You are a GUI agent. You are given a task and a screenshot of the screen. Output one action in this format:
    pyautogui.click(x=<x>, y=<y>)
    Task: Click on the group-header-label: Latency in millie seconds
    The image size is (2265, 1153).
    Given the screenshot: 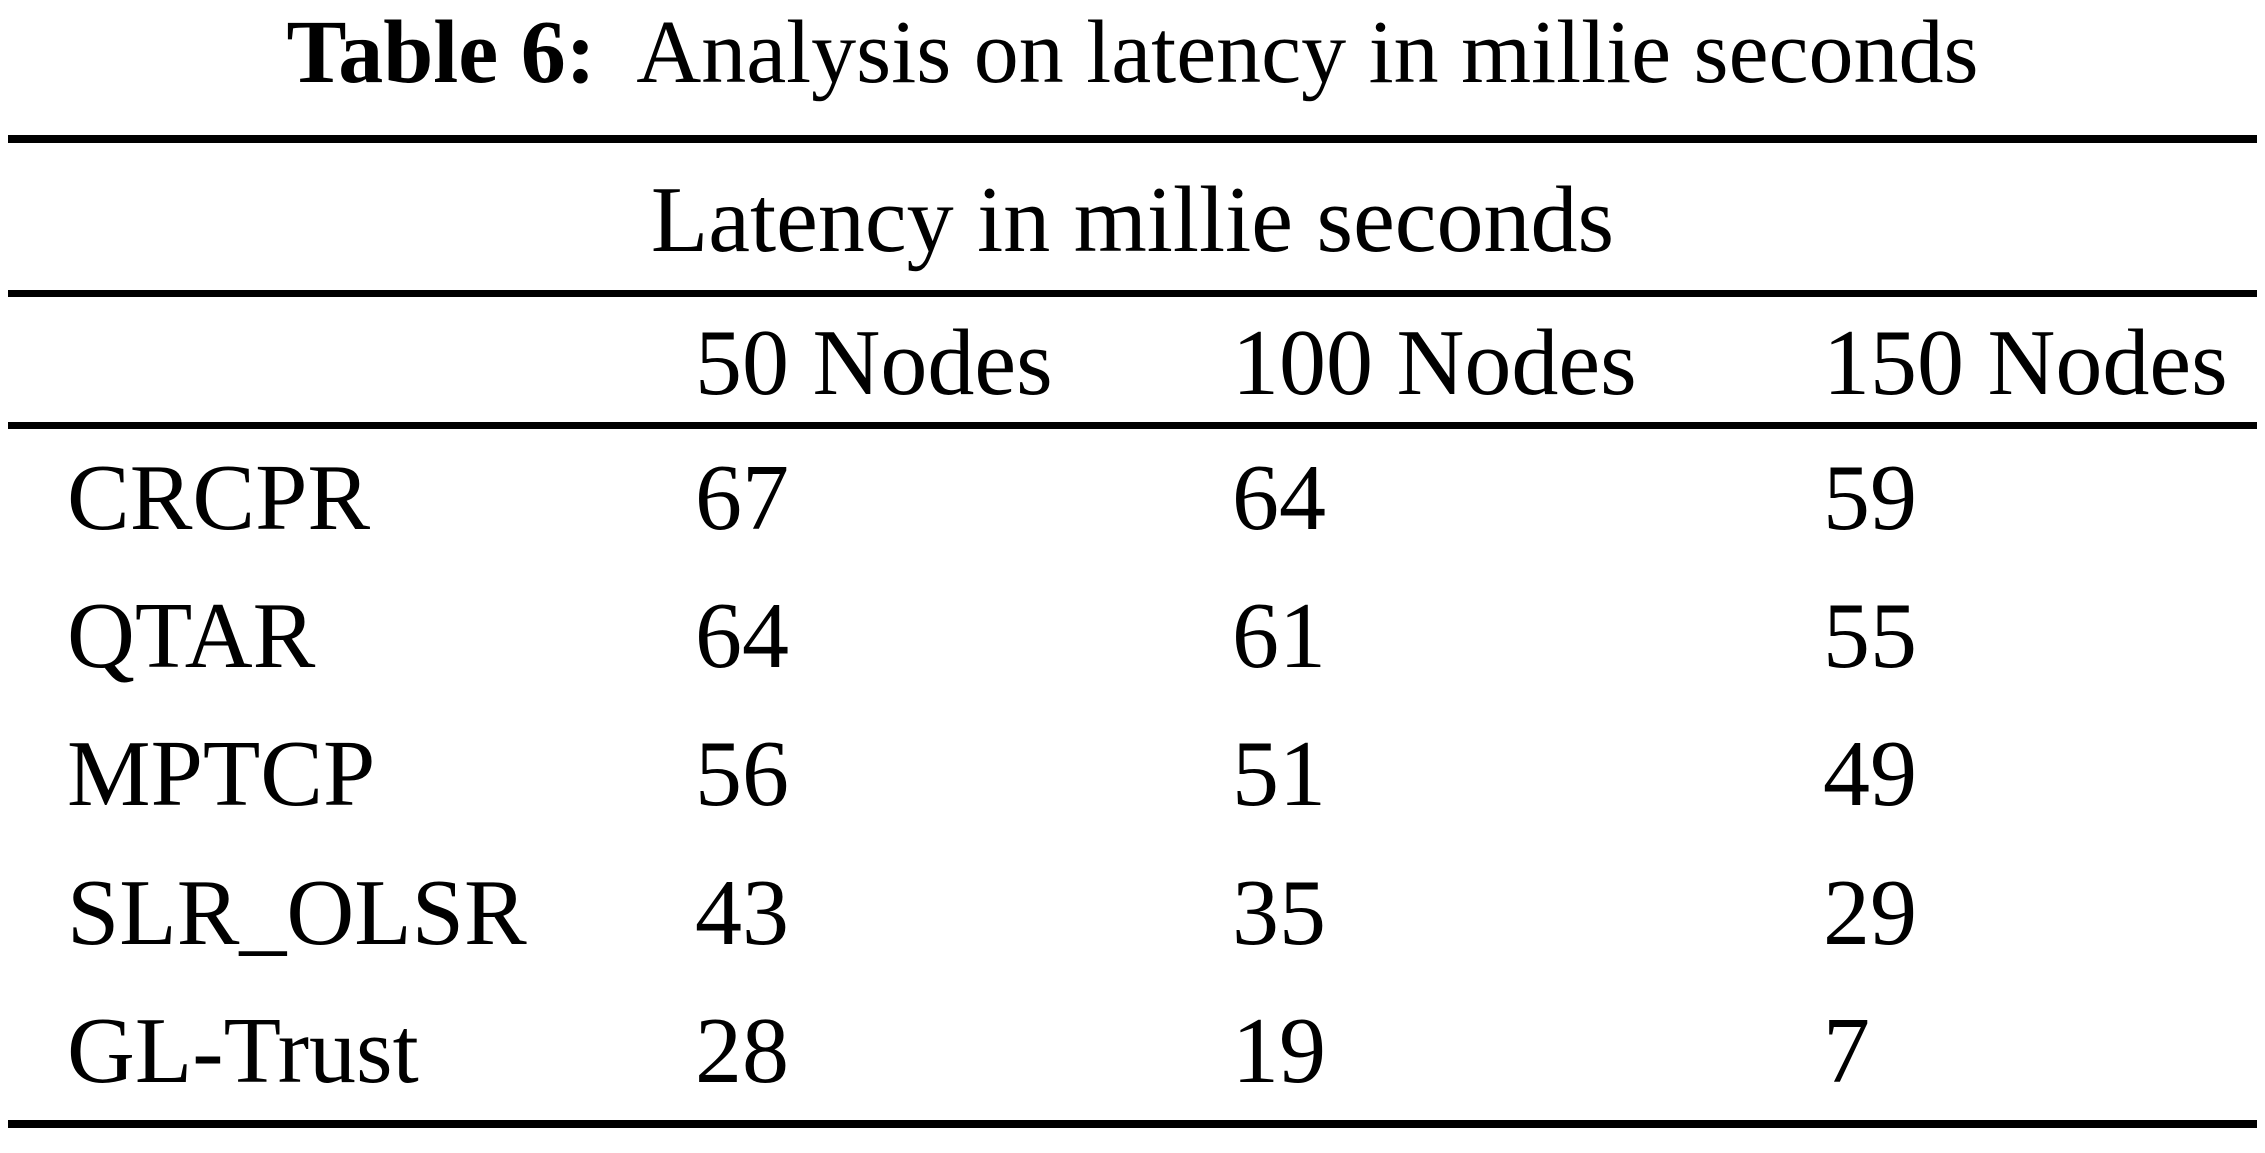 What is the action you would take?
    pyautogui.click(x=1132, y=219)
    